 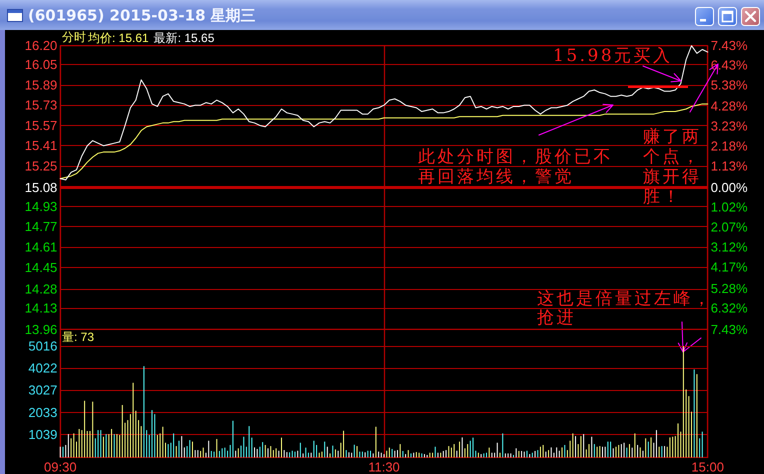 What do you see at coordinates (613, 56) in the screenshot?
I see `annotation: 15.98元买入` at bounding box center [613, 56].